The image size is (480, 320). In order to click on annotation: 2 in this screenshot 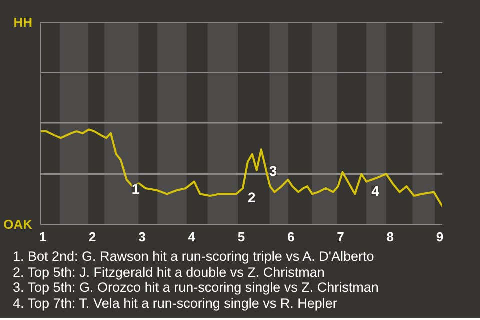, I will do `click(252, 197)`.